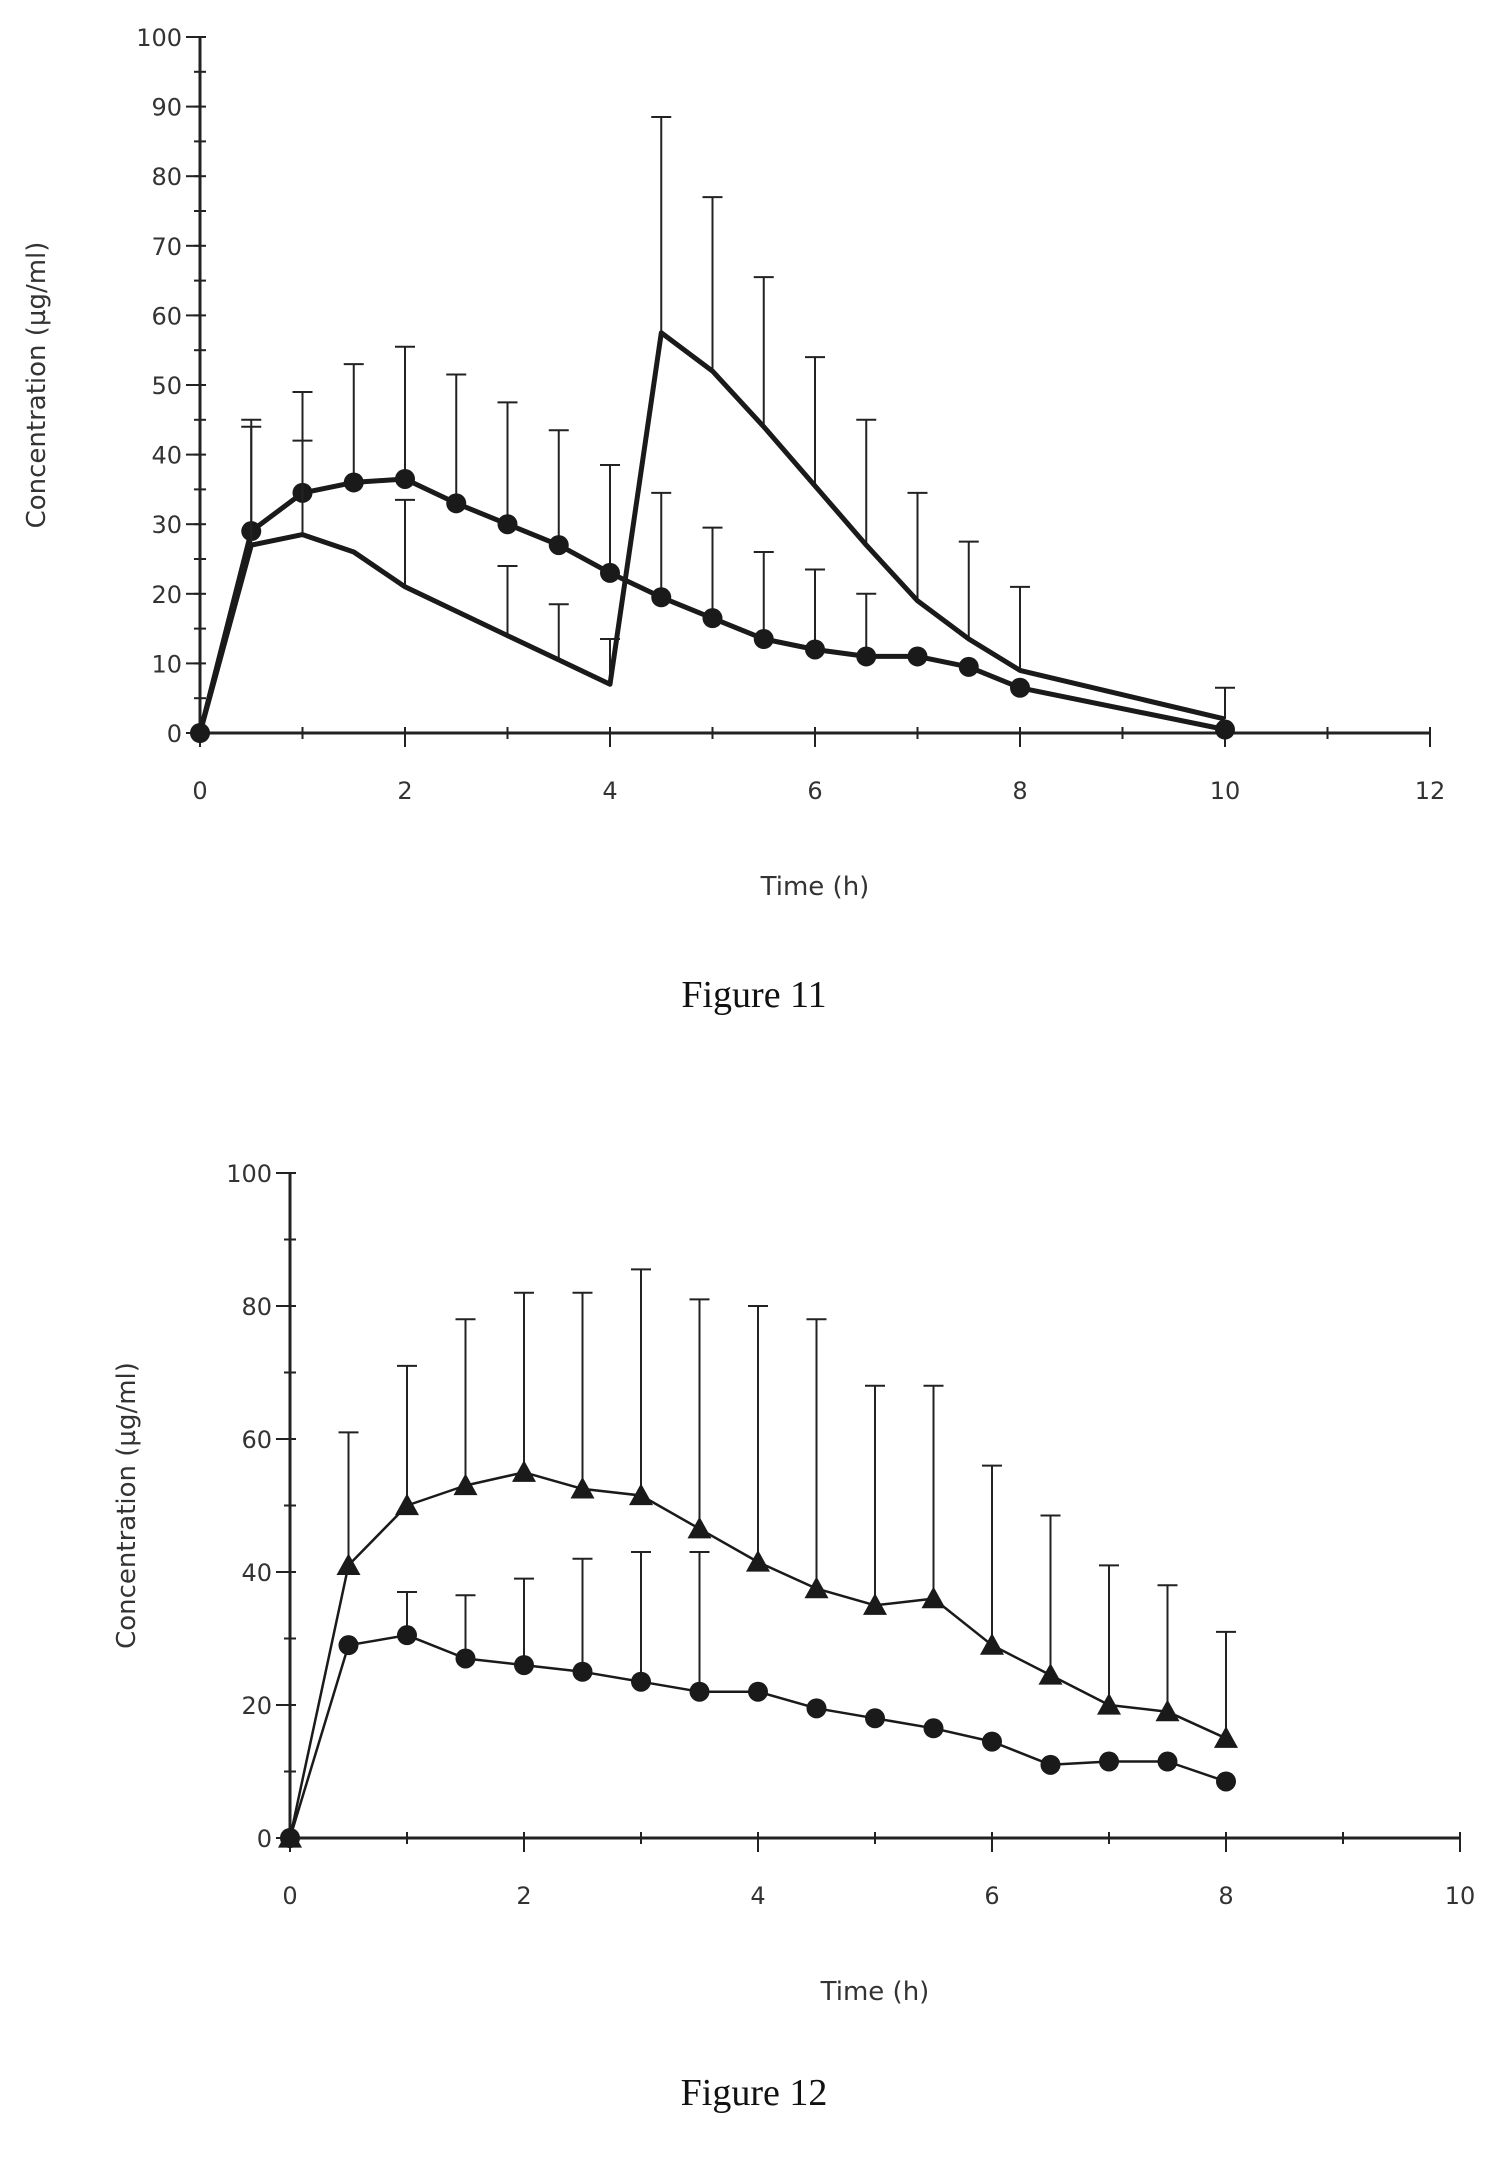 The width and height of the screenshot is (1508, 2160). What do you see at coordinates (166, 247) in the screenshot?
I see `y-tick-label: 70` at bounding box center [166, 247].